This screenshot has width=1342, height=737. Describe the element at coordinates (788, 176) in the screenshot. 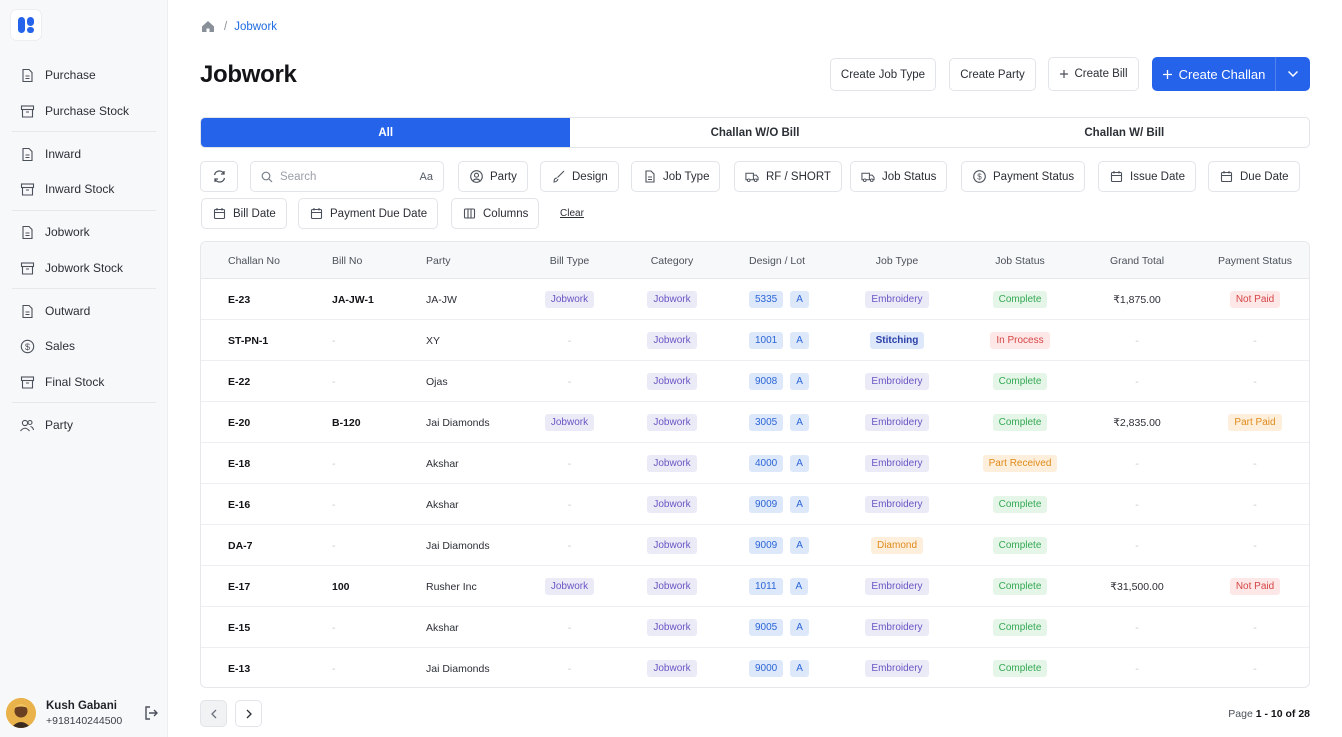

I see `rf-short-filter: RF / SHORT` at that location.